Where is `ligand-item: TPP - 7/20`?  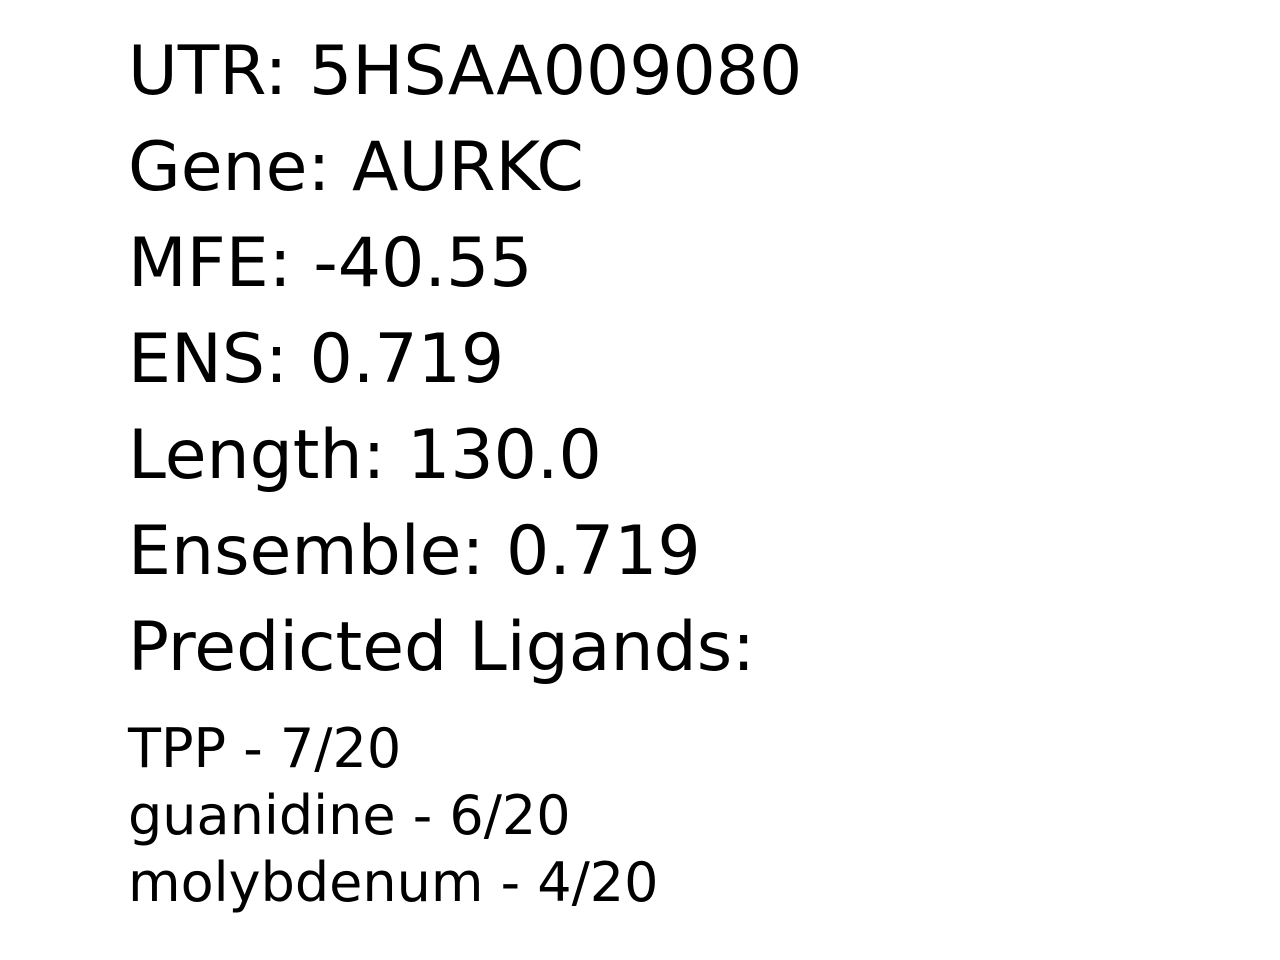 ligand-item: TPP - 7/20 is located at coordinates (265, 748).